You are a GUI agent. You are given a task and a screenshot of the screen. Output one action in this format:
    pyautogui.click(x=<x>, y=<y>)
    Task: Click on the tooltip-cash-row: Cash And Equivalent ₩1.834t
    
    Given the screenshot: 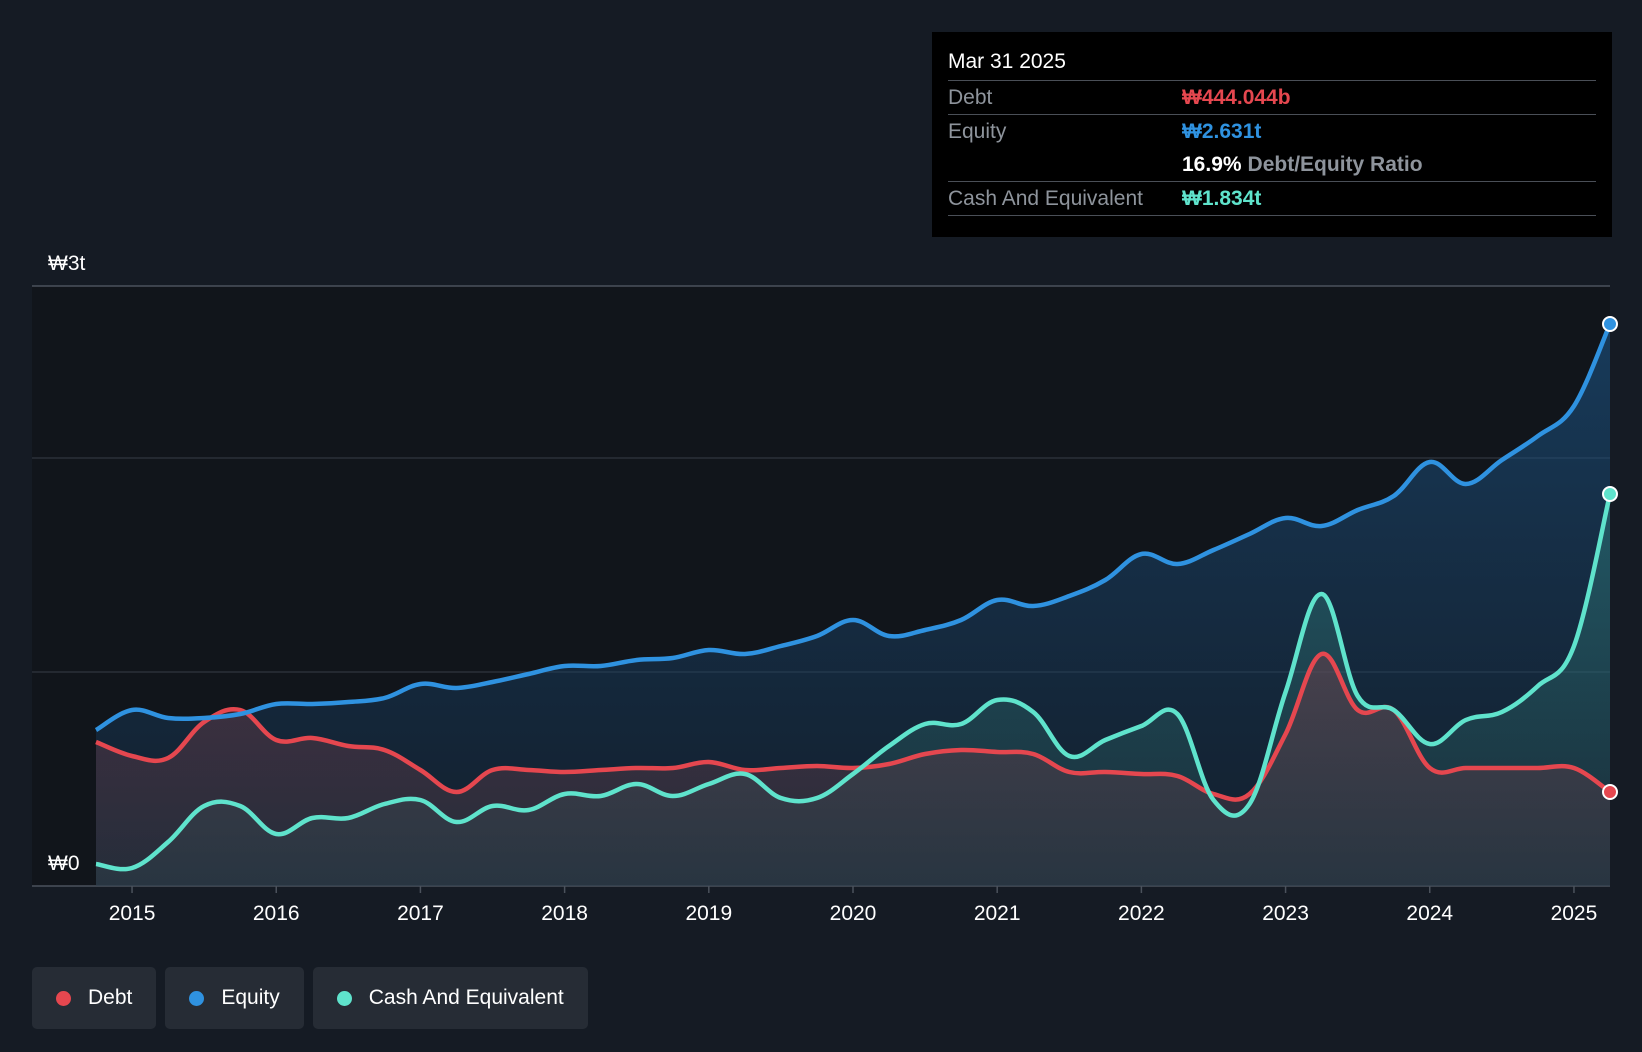 What is the action you would take?
    pyautogui.click(x=1272, y=199)
    